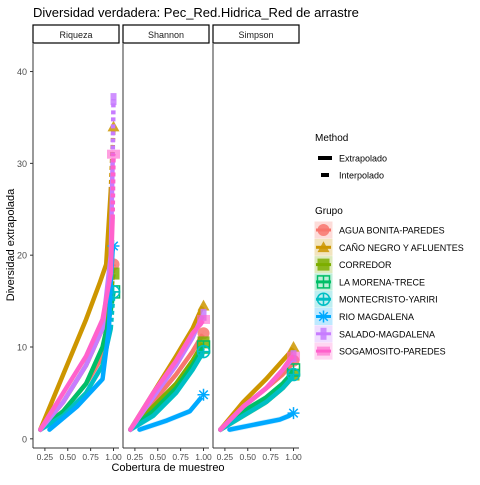  I want to click on legend-group-label: MONTECRISTO-YARIRI, so click(388, 300).